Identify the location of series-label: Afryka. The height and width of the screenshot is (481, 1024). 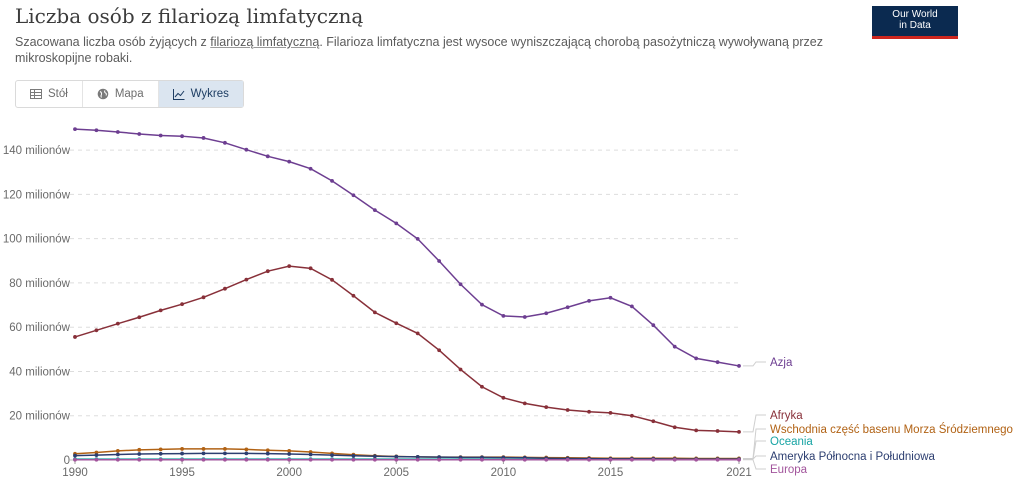
(786, 416).